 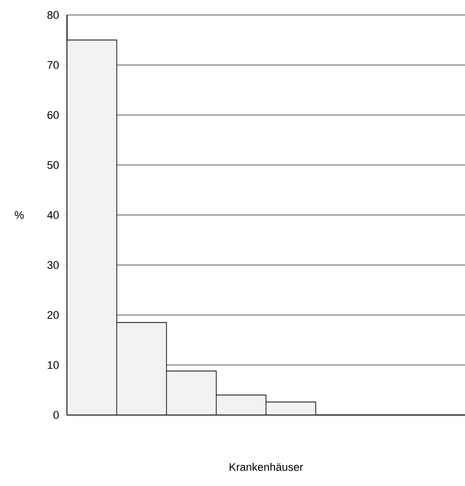 What do you see at coordinates (266, 466) in the screenshot?
I see `x-axis-title: Krankenhäuser` at bounding box center [266, 466].